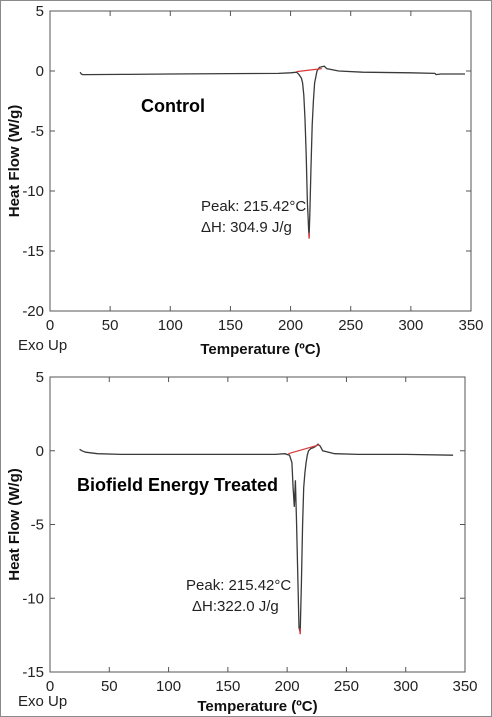 This screenshot has width=492, height=717. What do you see at coordinates (177, 485) in the screenshot?
I see `sample-label: Biofield Energy Treated` at bounding box center [177, 485].